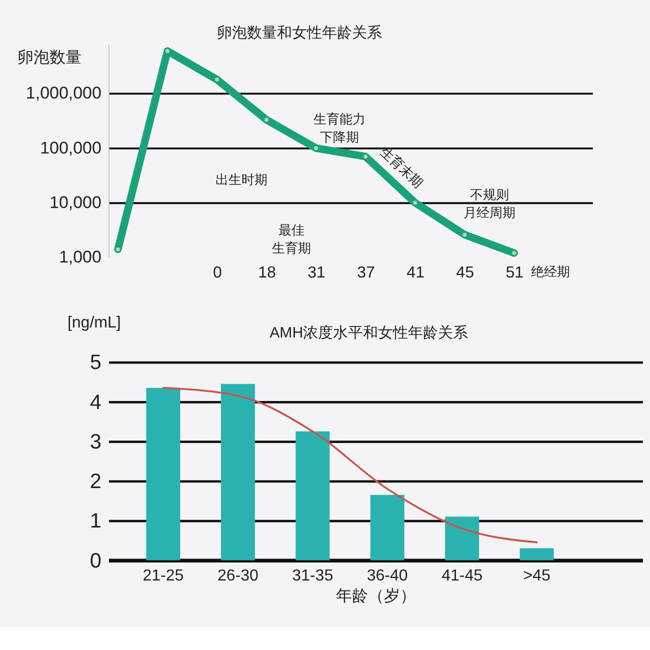  I want to click on y-tick-label: 5, so click(96, 362).